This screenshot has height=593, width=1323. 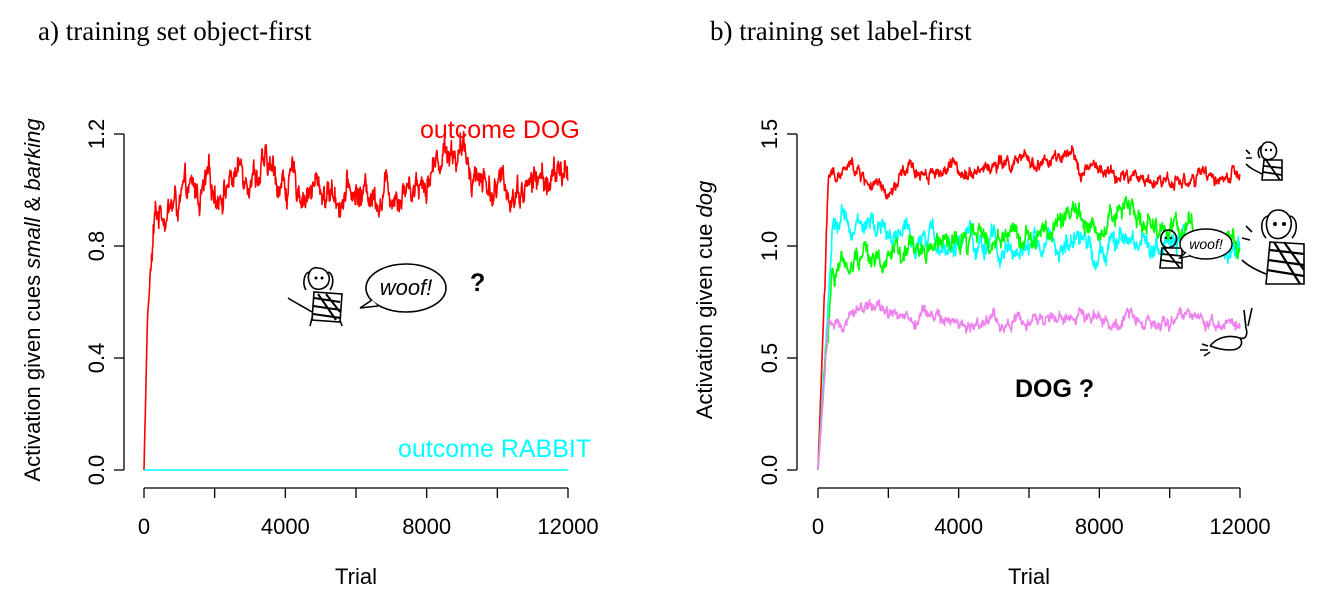 I want to click on panel-a-label-dog: outcome DOG, so click(x=500, y=130).